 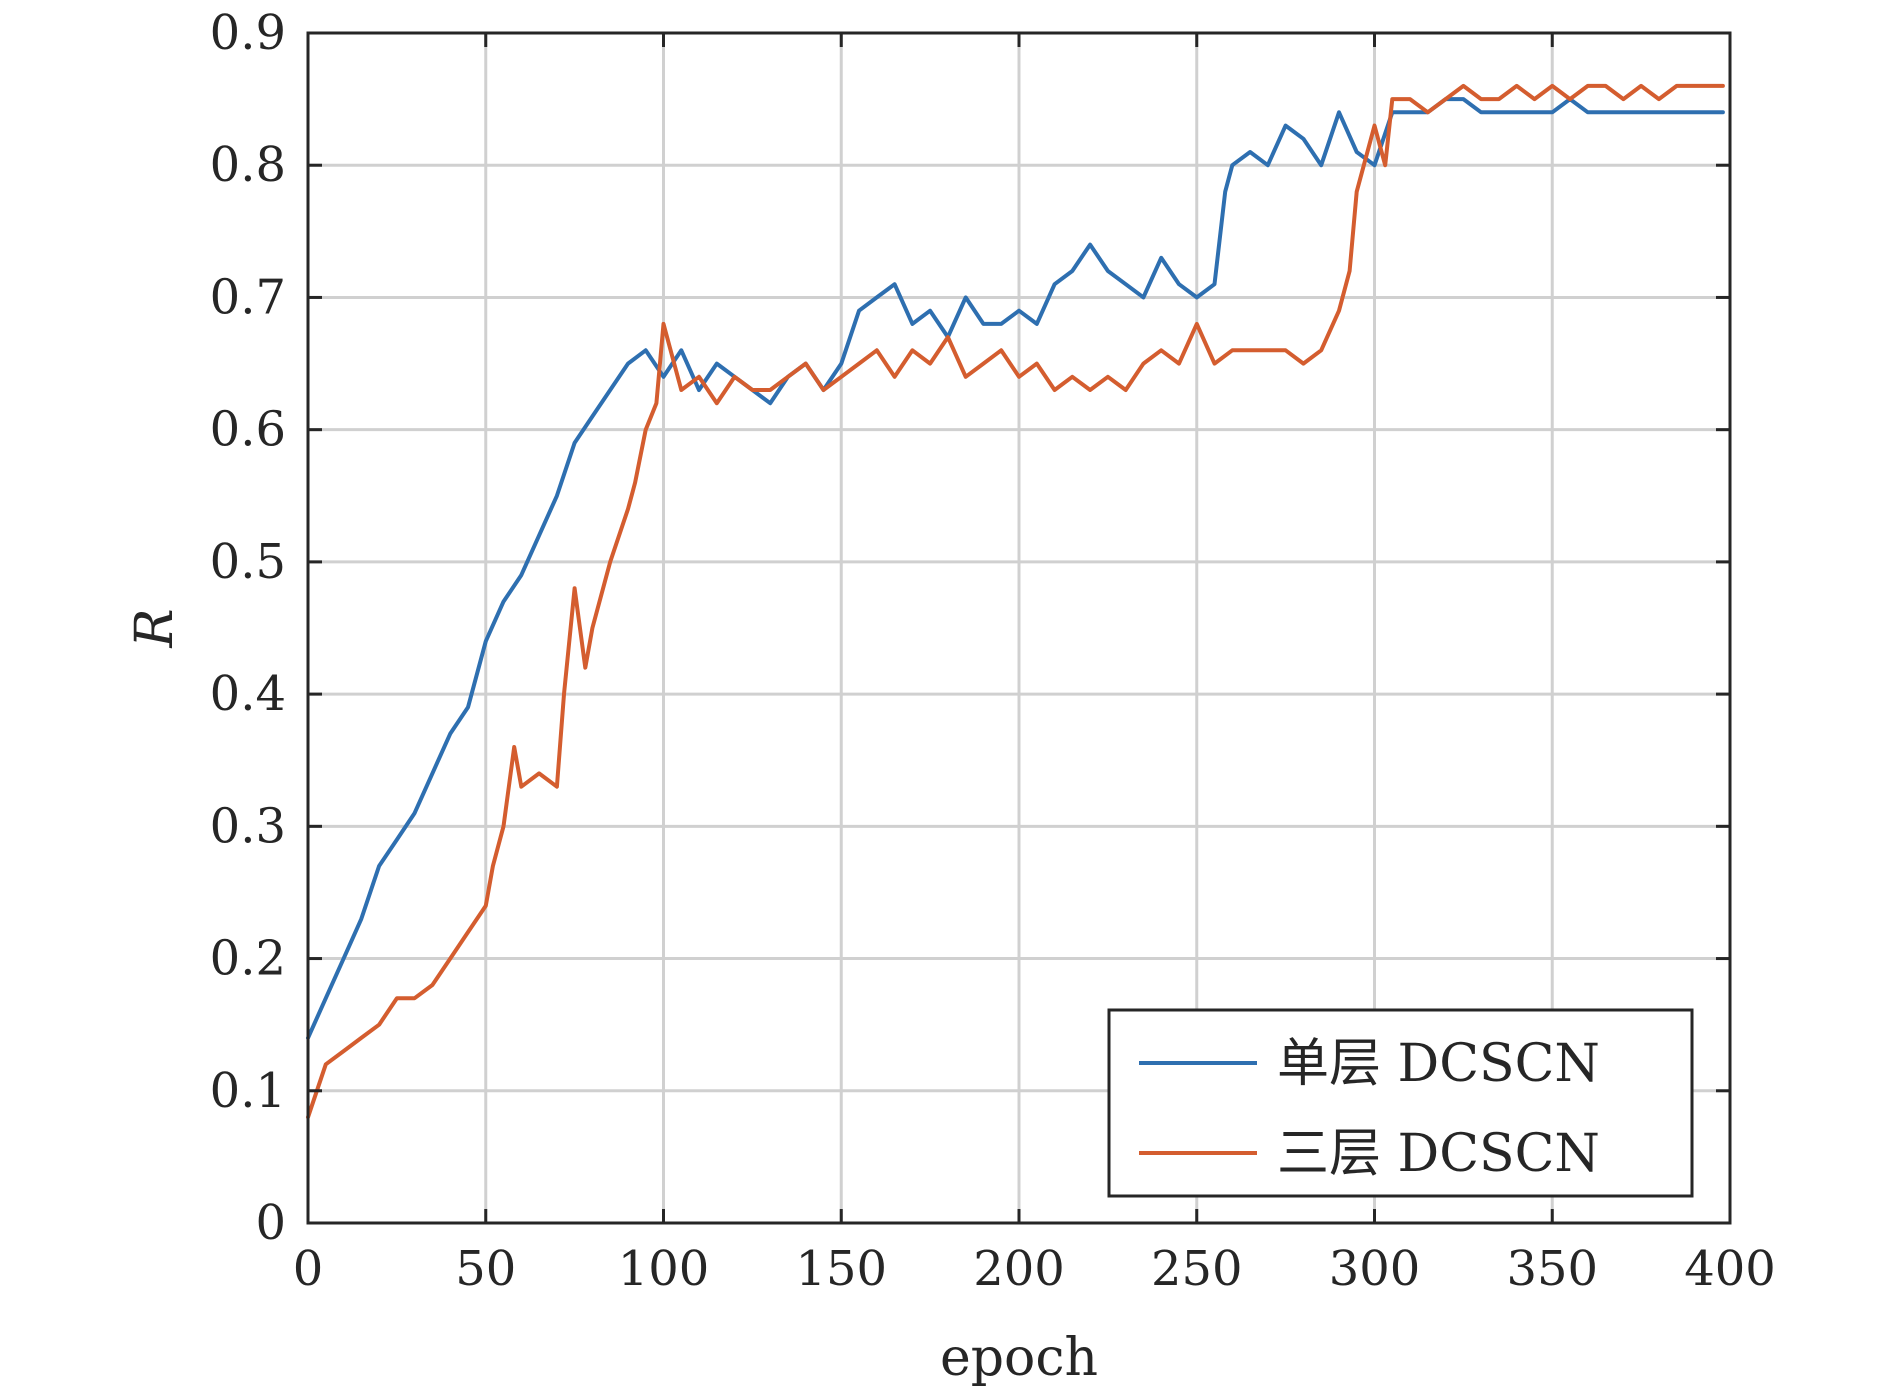 What do you see at coordinates (248, 959) in the screenshot?
I see `y-tick-label: 0.2` at bounding box center [248, 959].